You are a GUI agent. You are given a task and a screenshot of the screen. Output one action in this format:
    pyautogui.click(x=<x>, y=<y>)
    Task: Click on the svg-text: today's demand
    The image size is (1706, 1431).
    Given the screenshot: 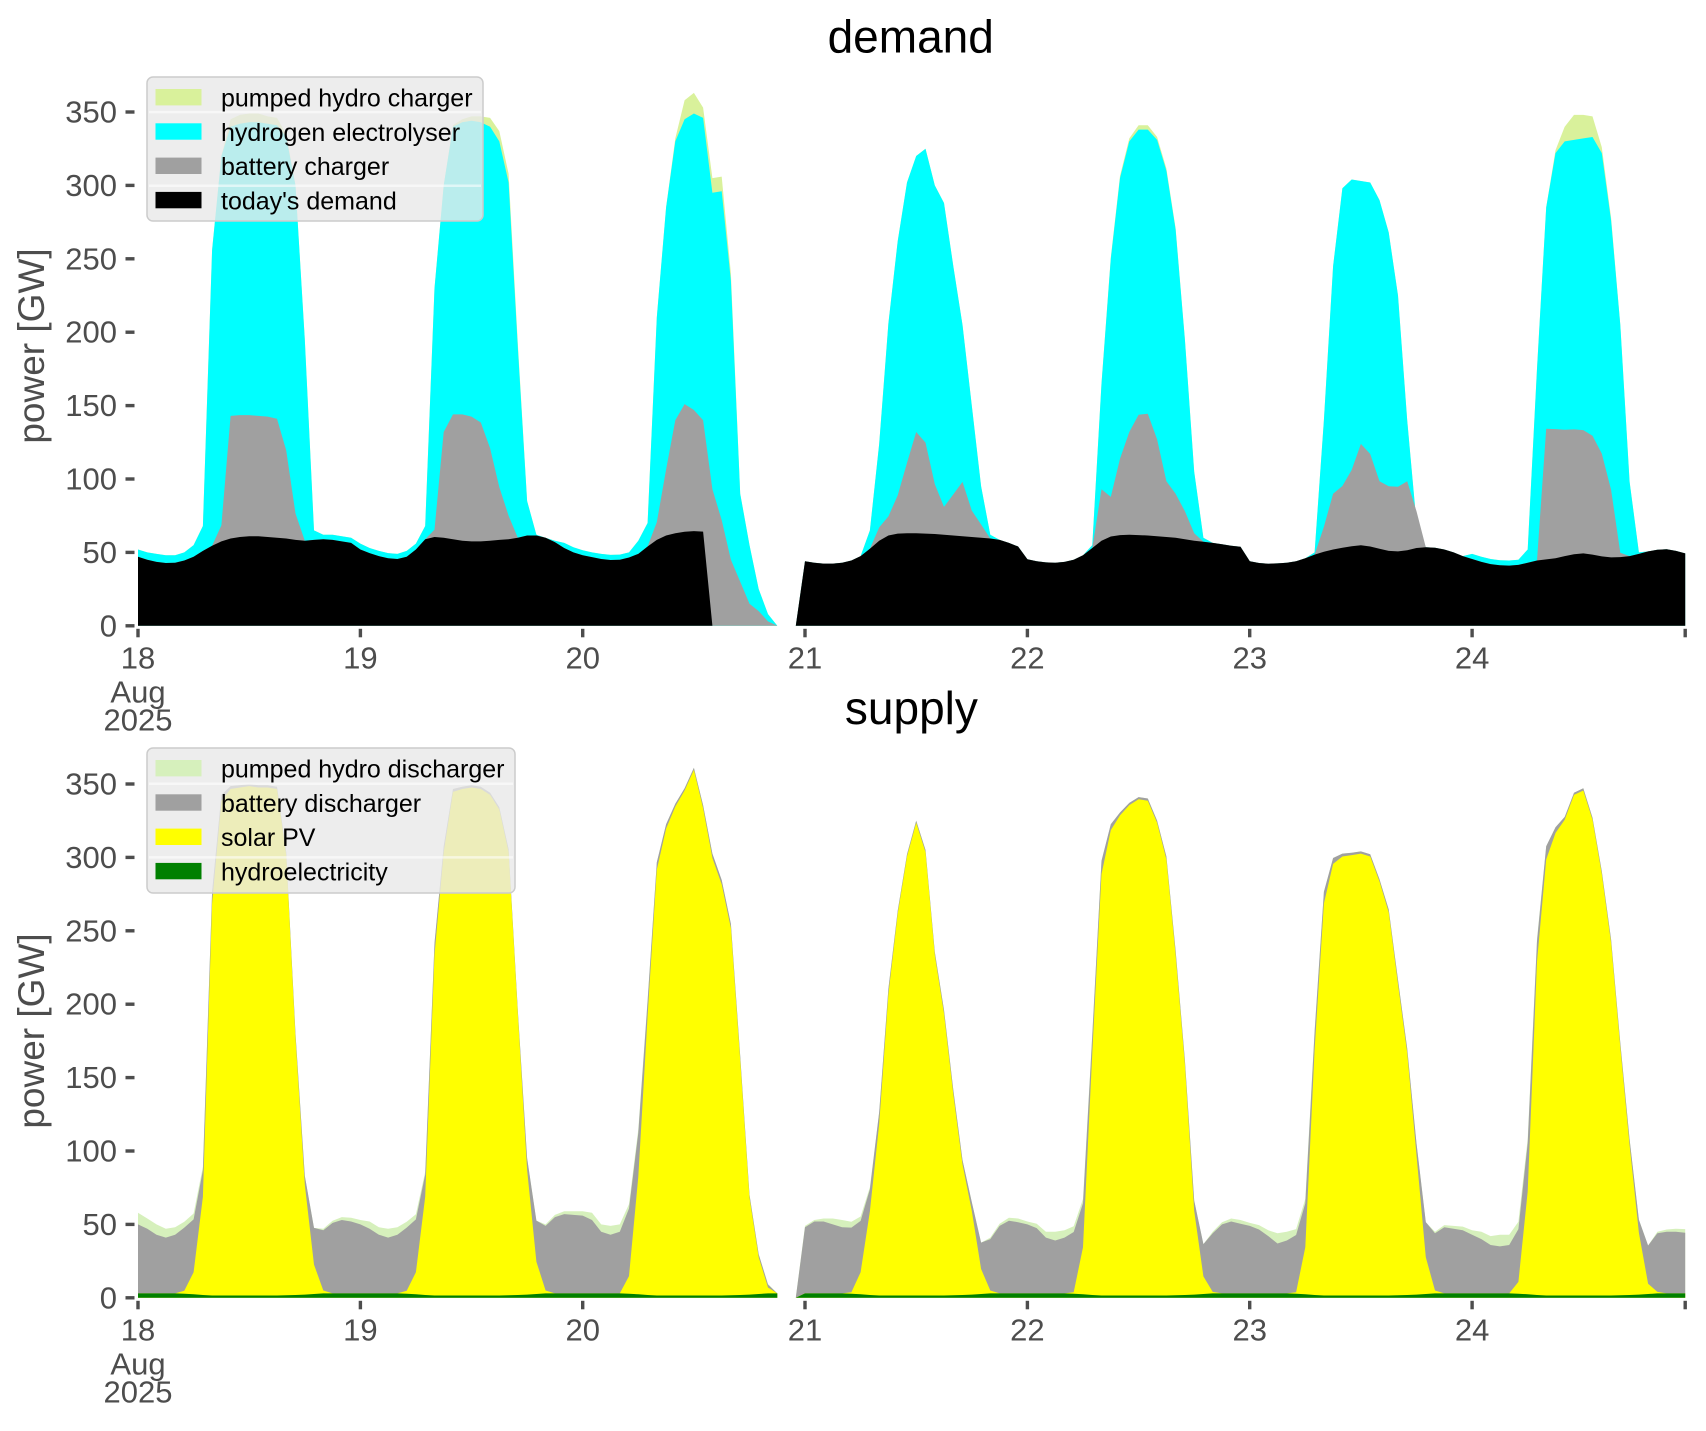 What is the action you would take?
    pyautogui.click(x=309, y=201)
    